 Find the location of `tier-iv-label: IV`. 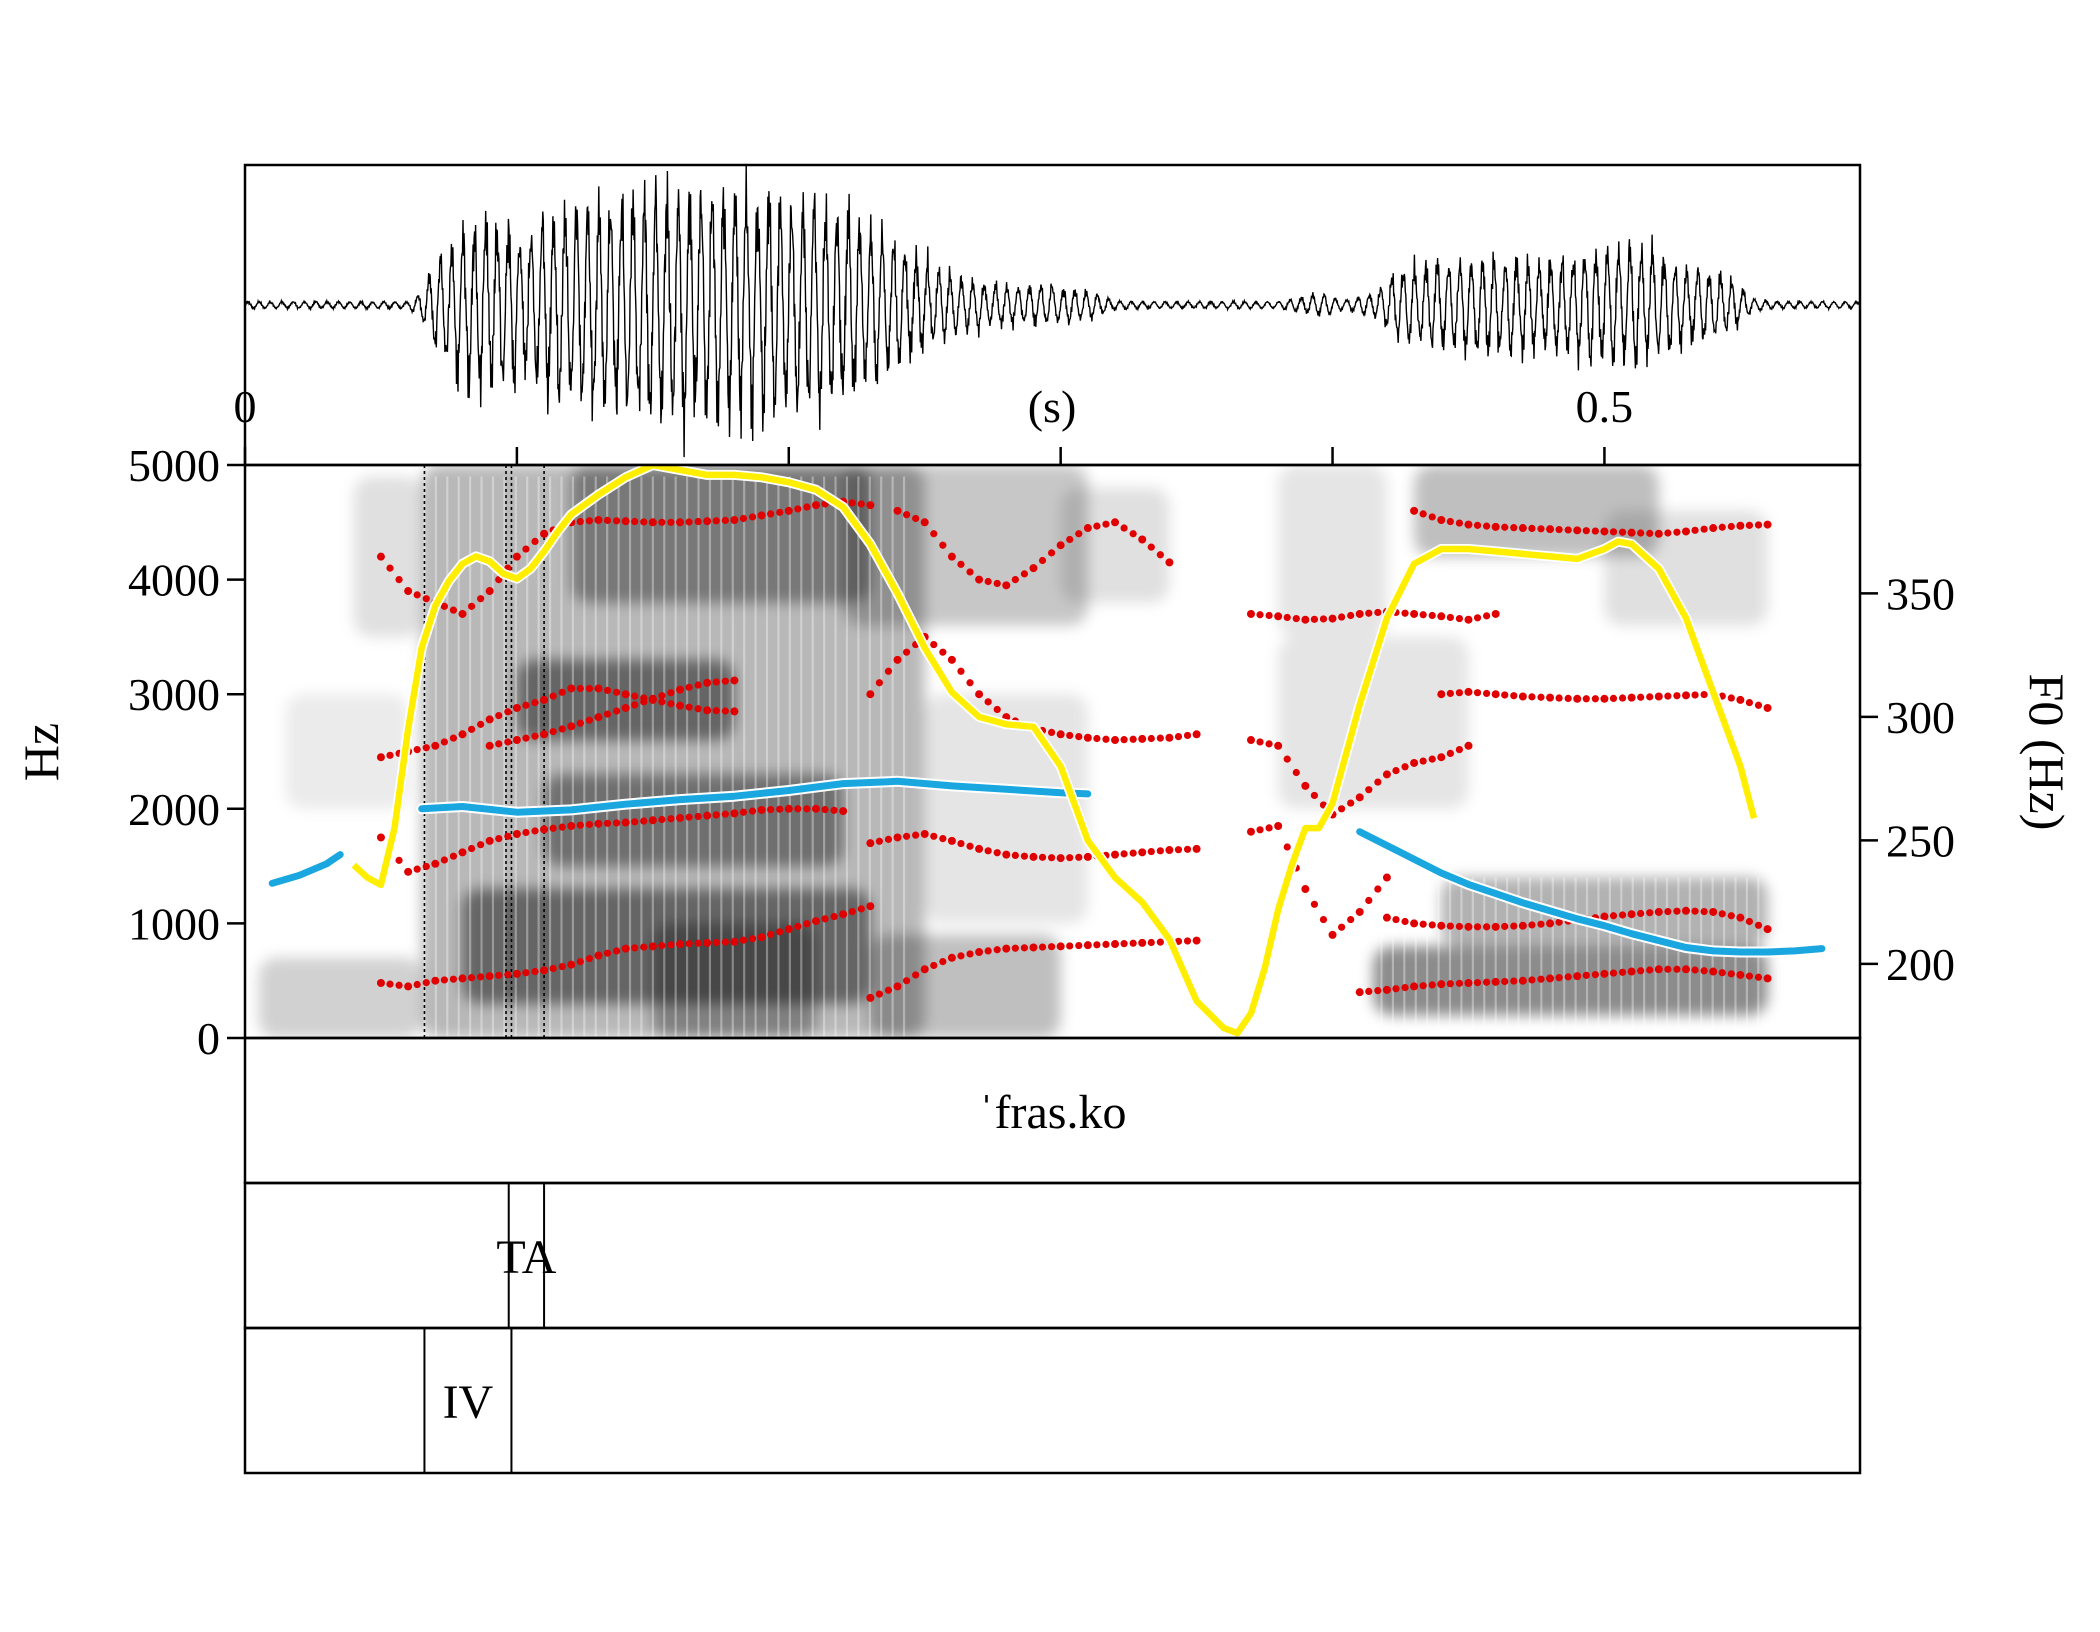

tier-iv-label: IV is located at coordinates (468, 1402).